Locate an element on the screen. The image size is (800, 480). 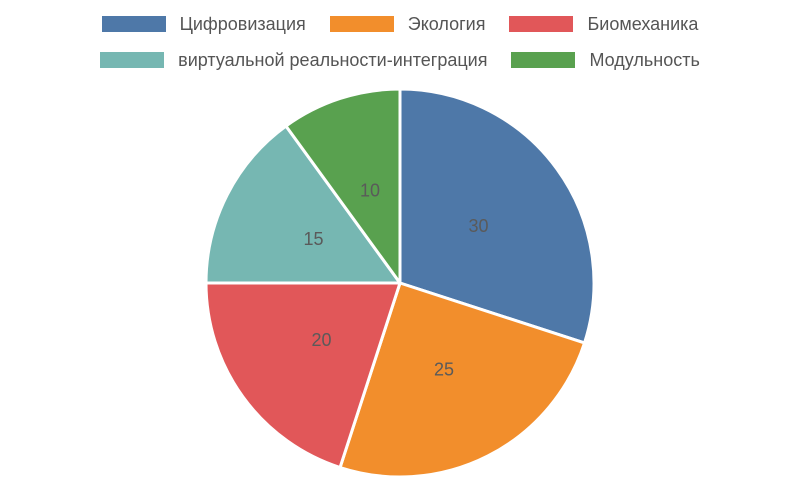
pie-data-label-0: 30 is located at coordinates (478, 226).